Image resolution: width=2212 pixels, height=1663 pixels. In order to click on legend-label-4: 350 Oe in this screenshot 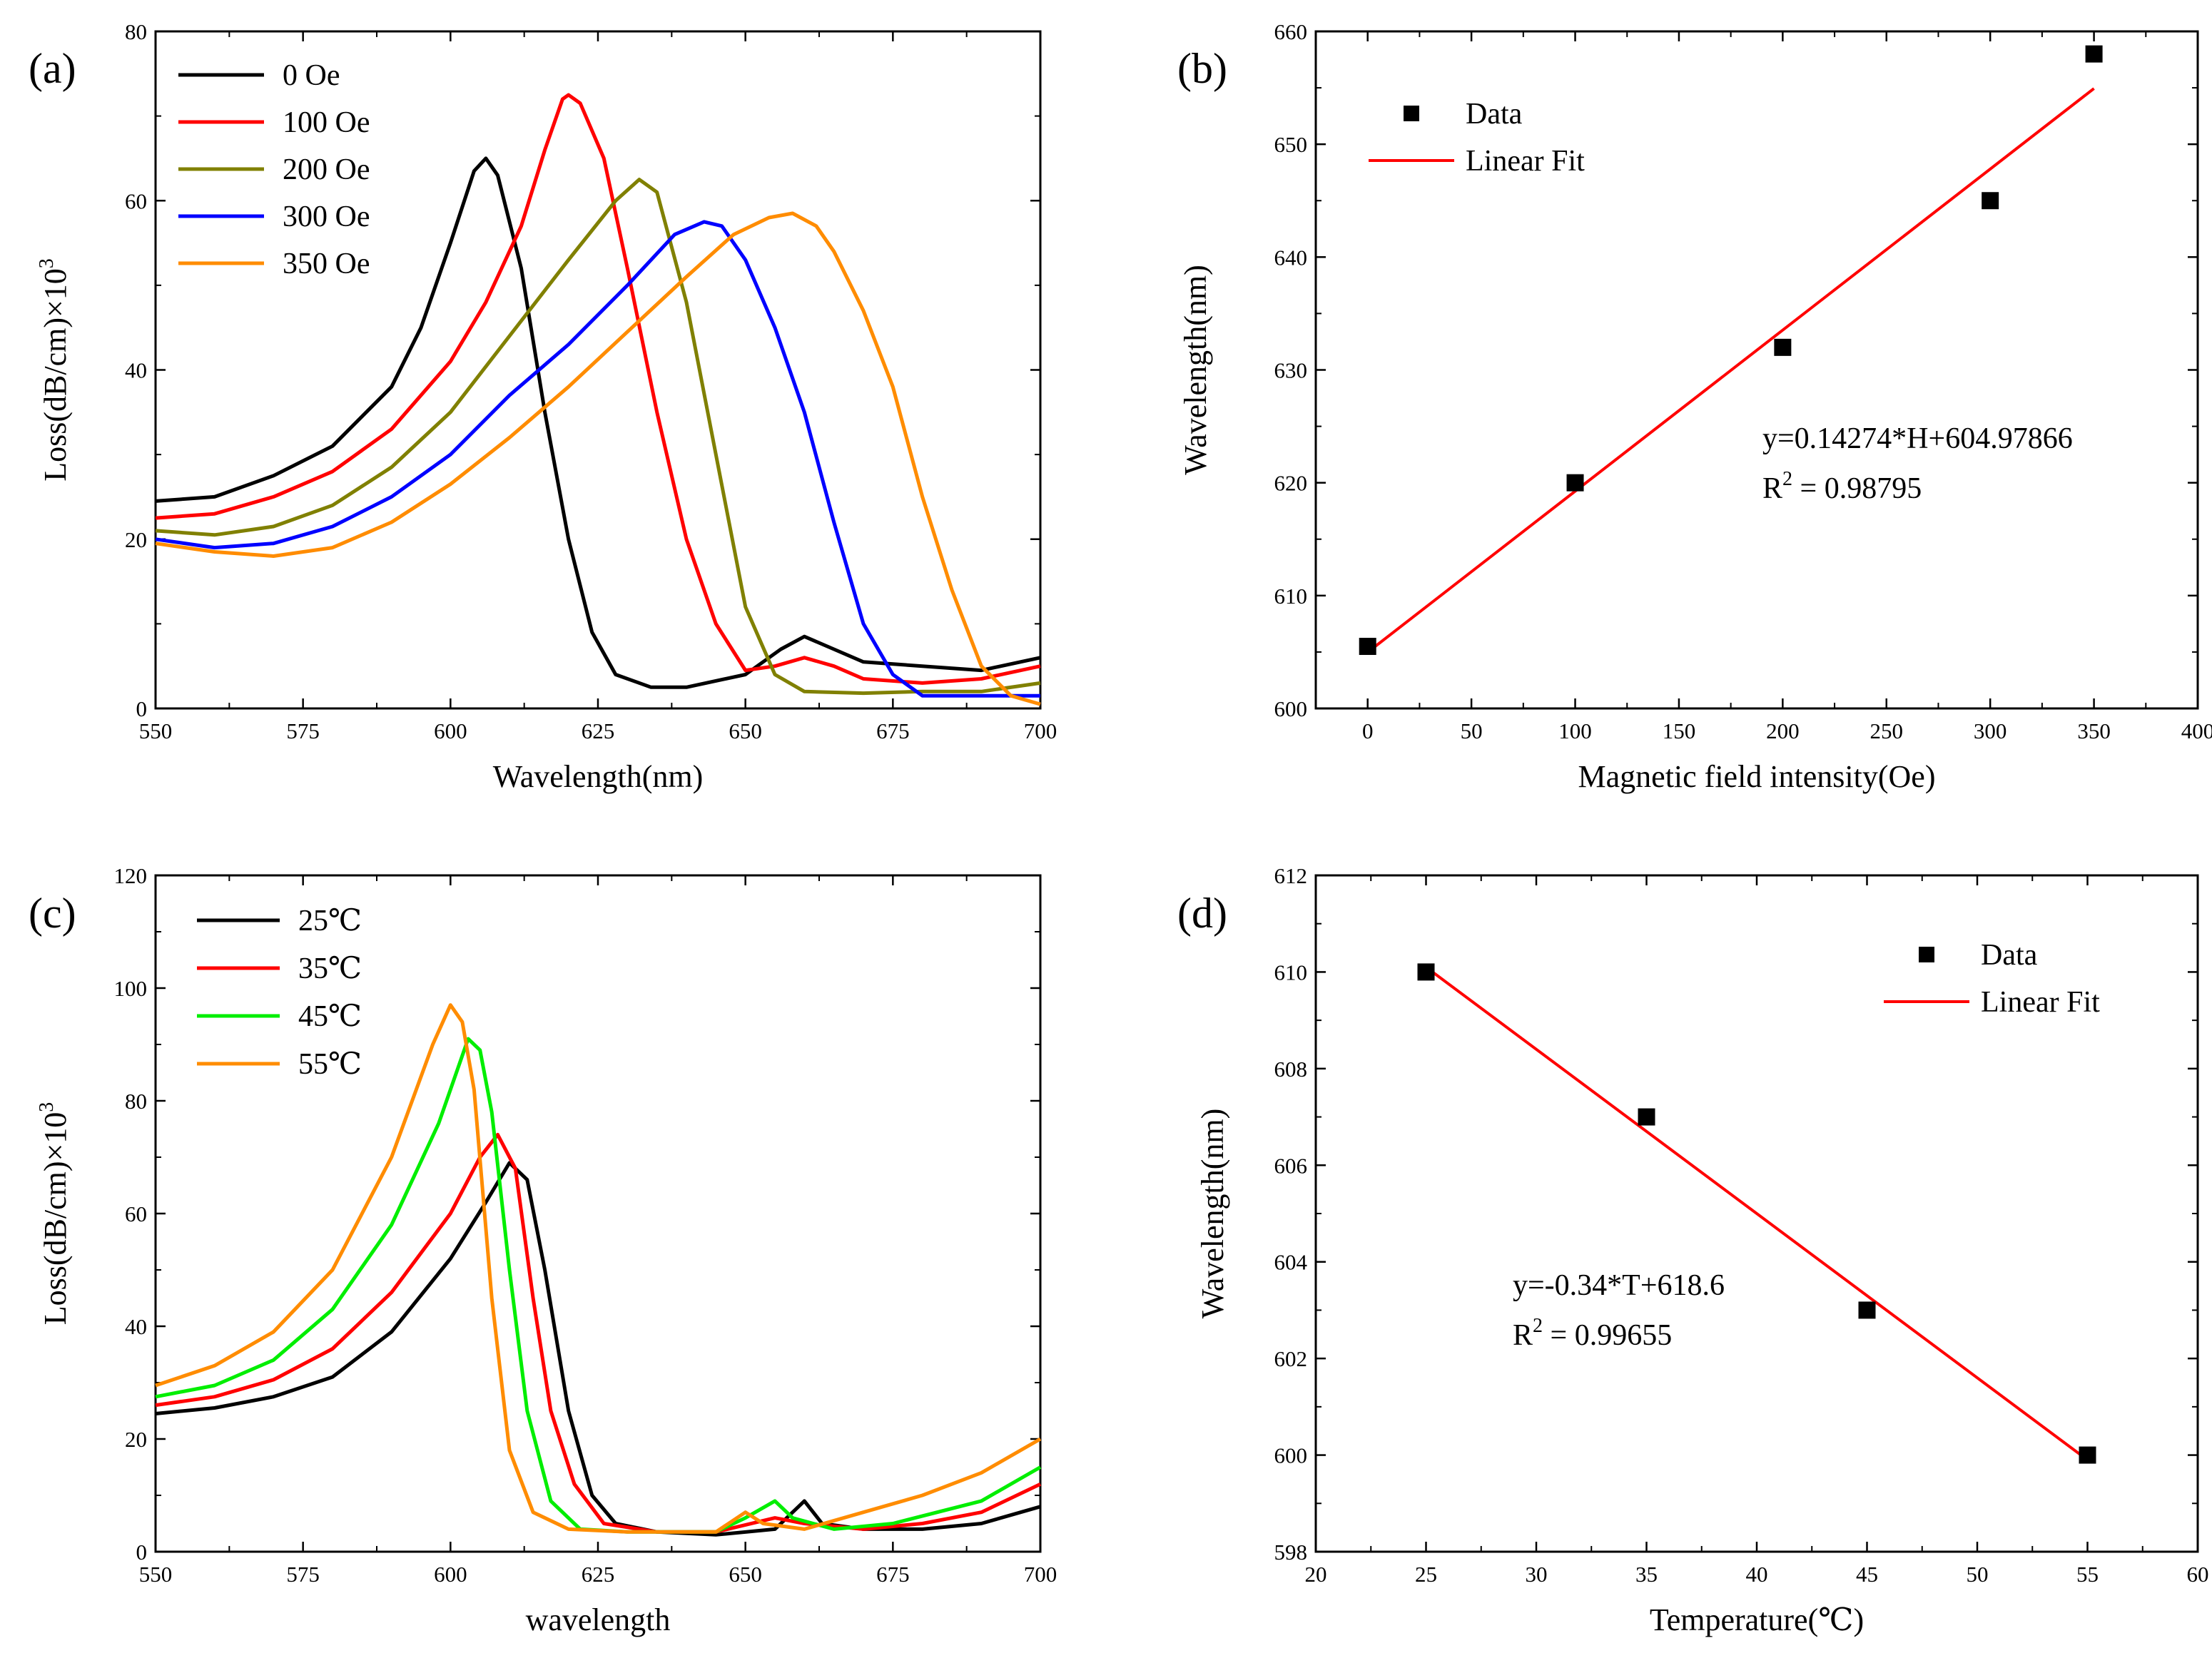, I will do `click(326, 264)`.